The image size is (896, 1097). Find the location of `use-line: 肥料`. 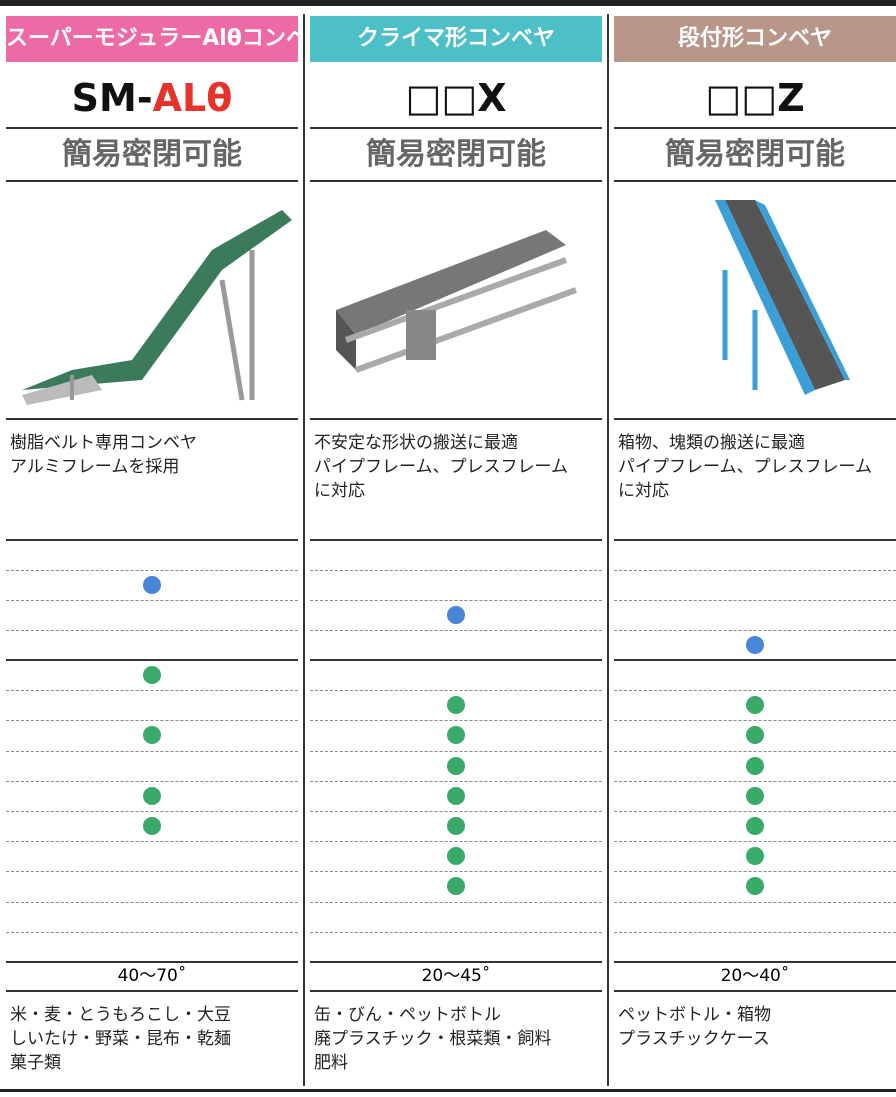

use-line: 肥料 is located at coordinates (331, 1063).